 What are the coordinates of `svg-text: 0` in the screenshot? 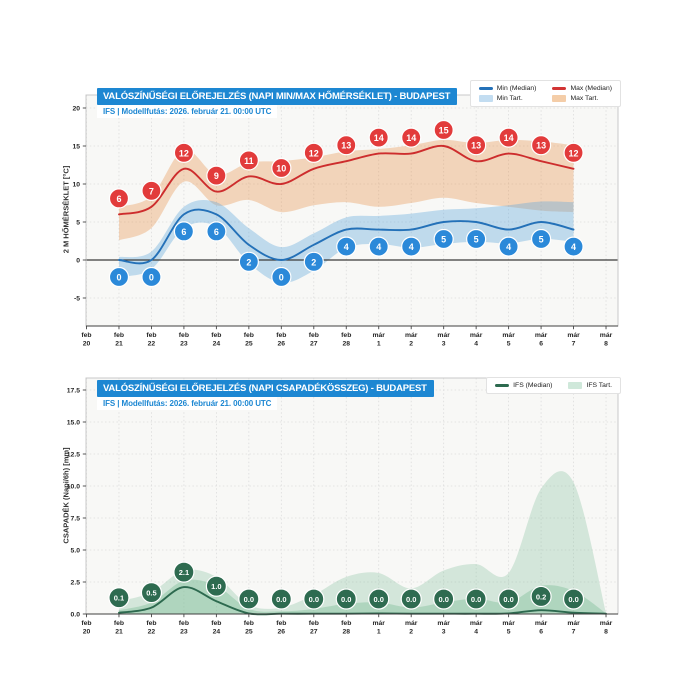 It's located at (78, 260).